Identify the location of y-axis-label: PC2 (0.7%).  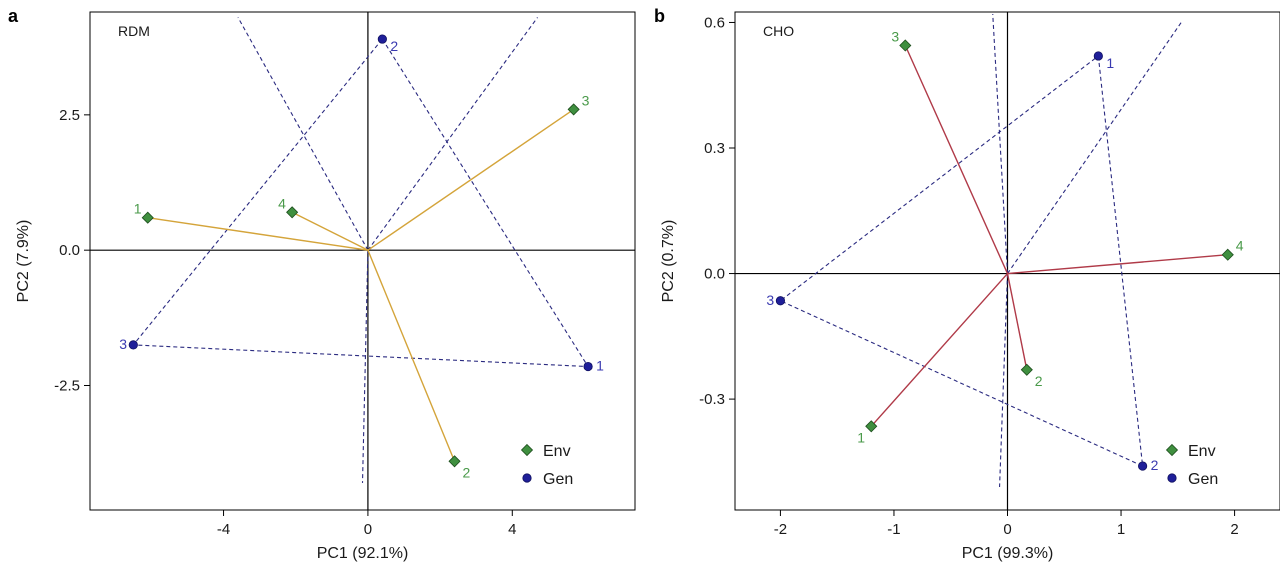
(668, 261).